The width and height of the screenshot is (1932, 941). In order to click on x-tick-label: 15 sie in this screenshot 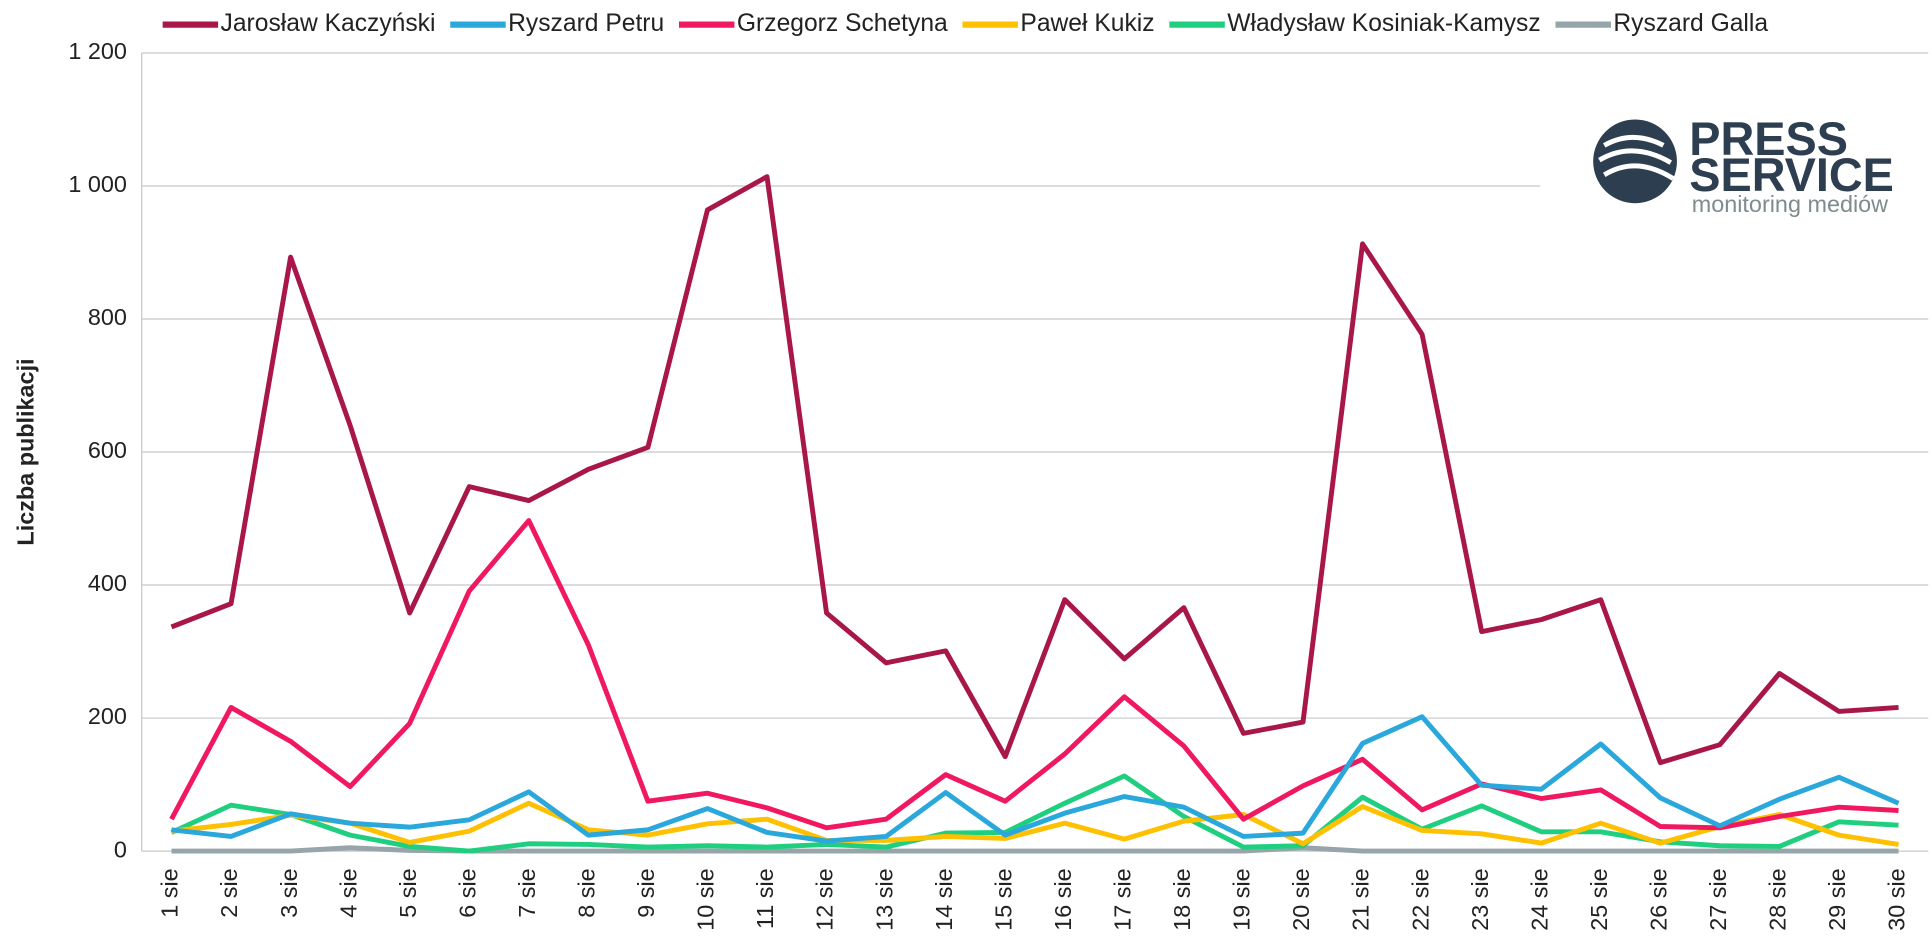, I will do `click(1003, 899)`.